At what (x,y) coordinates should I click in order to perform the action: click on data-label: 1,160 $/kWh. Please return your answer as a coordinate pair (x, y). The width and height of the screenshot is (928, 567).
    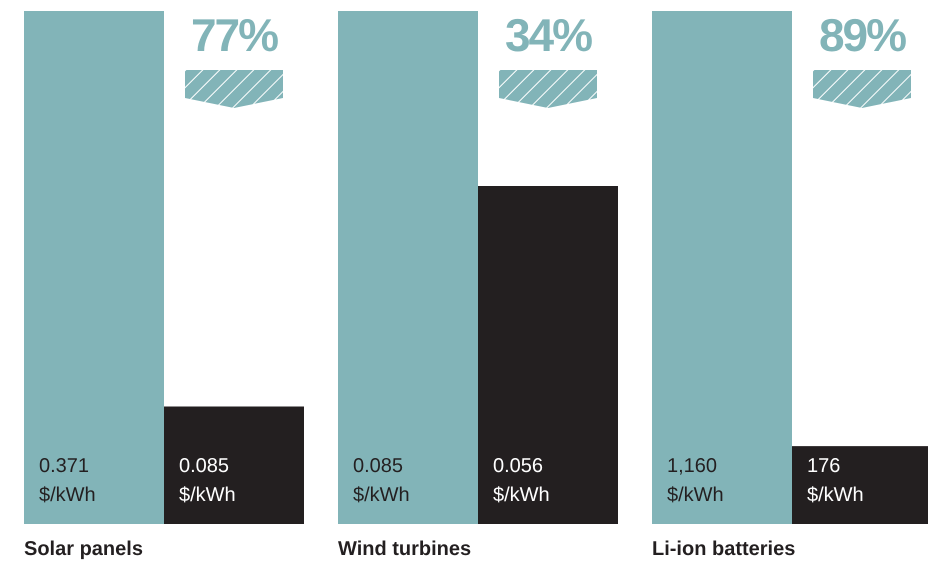
    Looking at the image, I should click on (695, 480).